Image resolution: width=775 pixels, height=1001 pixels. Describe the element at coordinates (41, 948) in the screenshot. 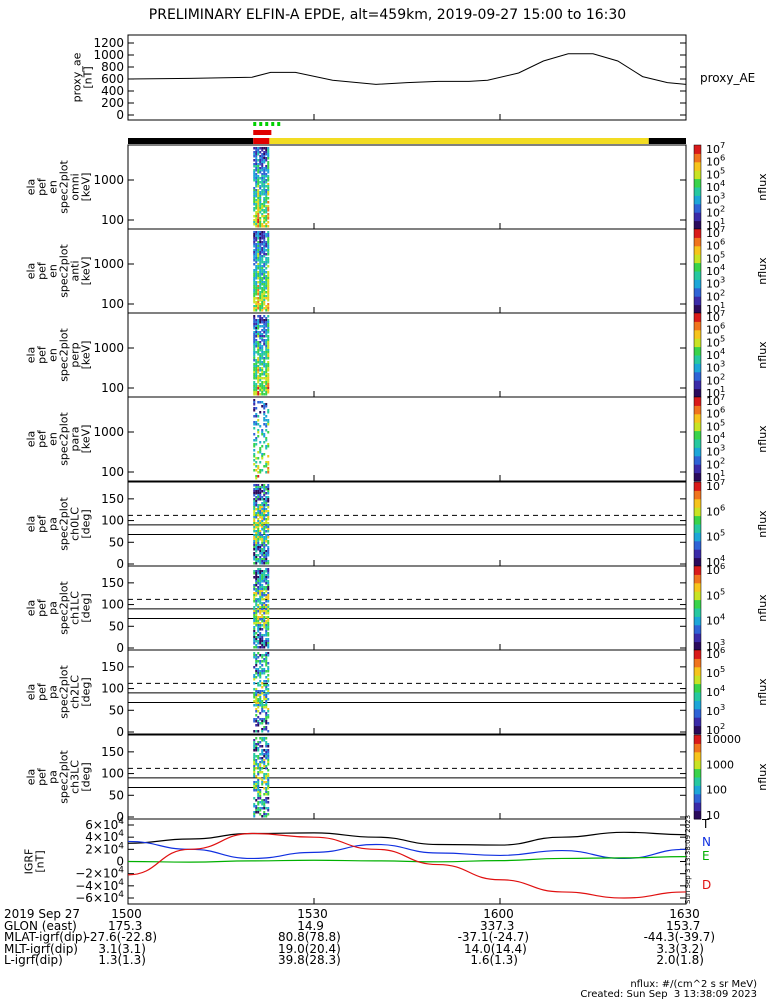

I see `info-row-label: MLT-igrf(dip)` at that location.